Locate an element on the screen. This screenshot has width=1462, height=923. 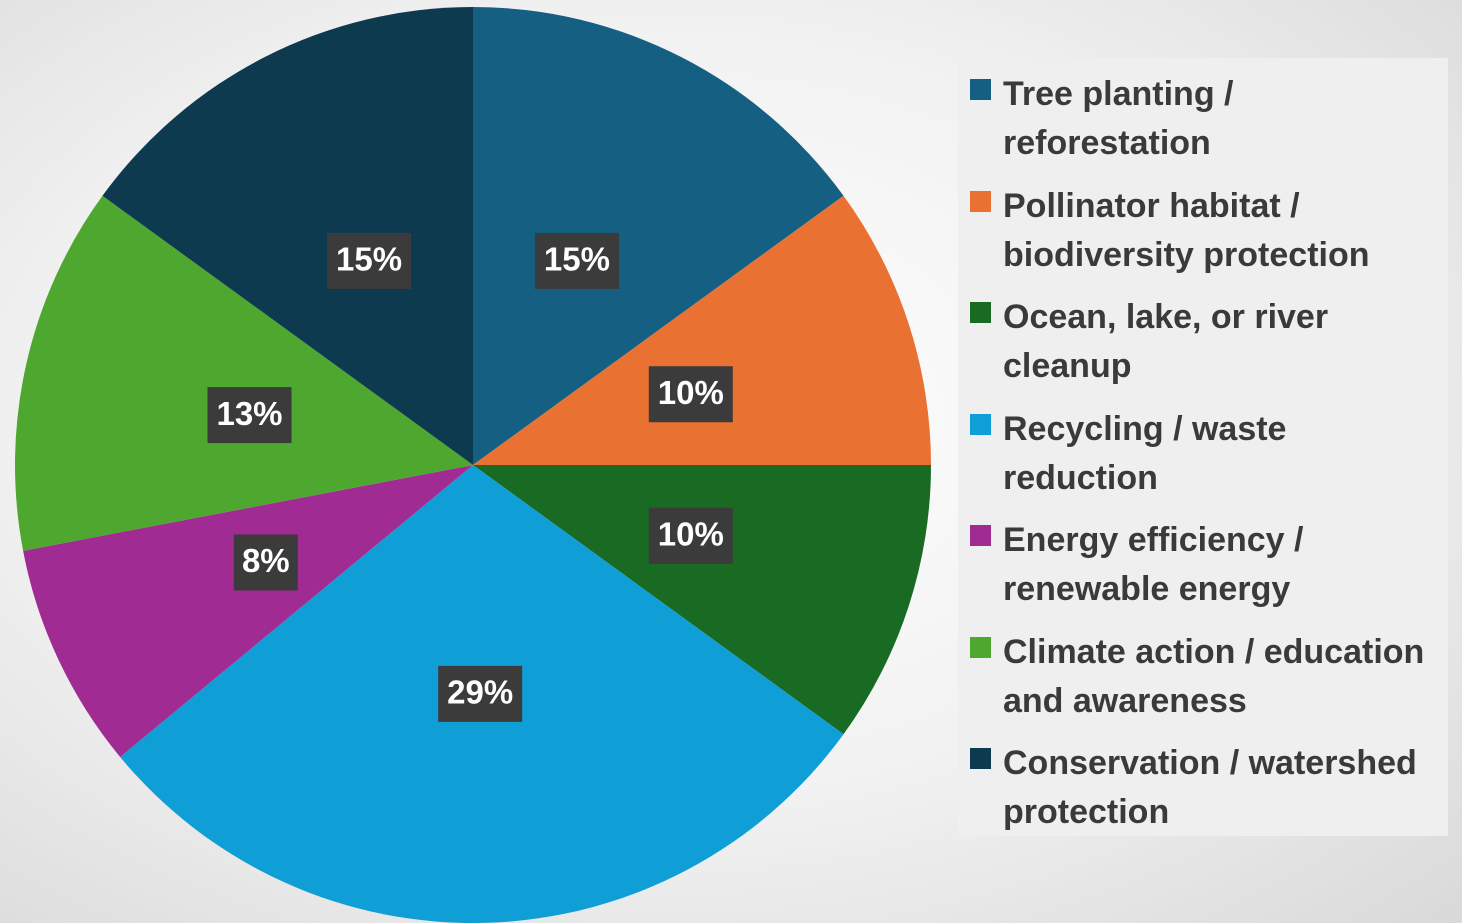
legend-item-energy-efficiency: Energy efficiency / renewable energy is located at coordinates (1209, 572).